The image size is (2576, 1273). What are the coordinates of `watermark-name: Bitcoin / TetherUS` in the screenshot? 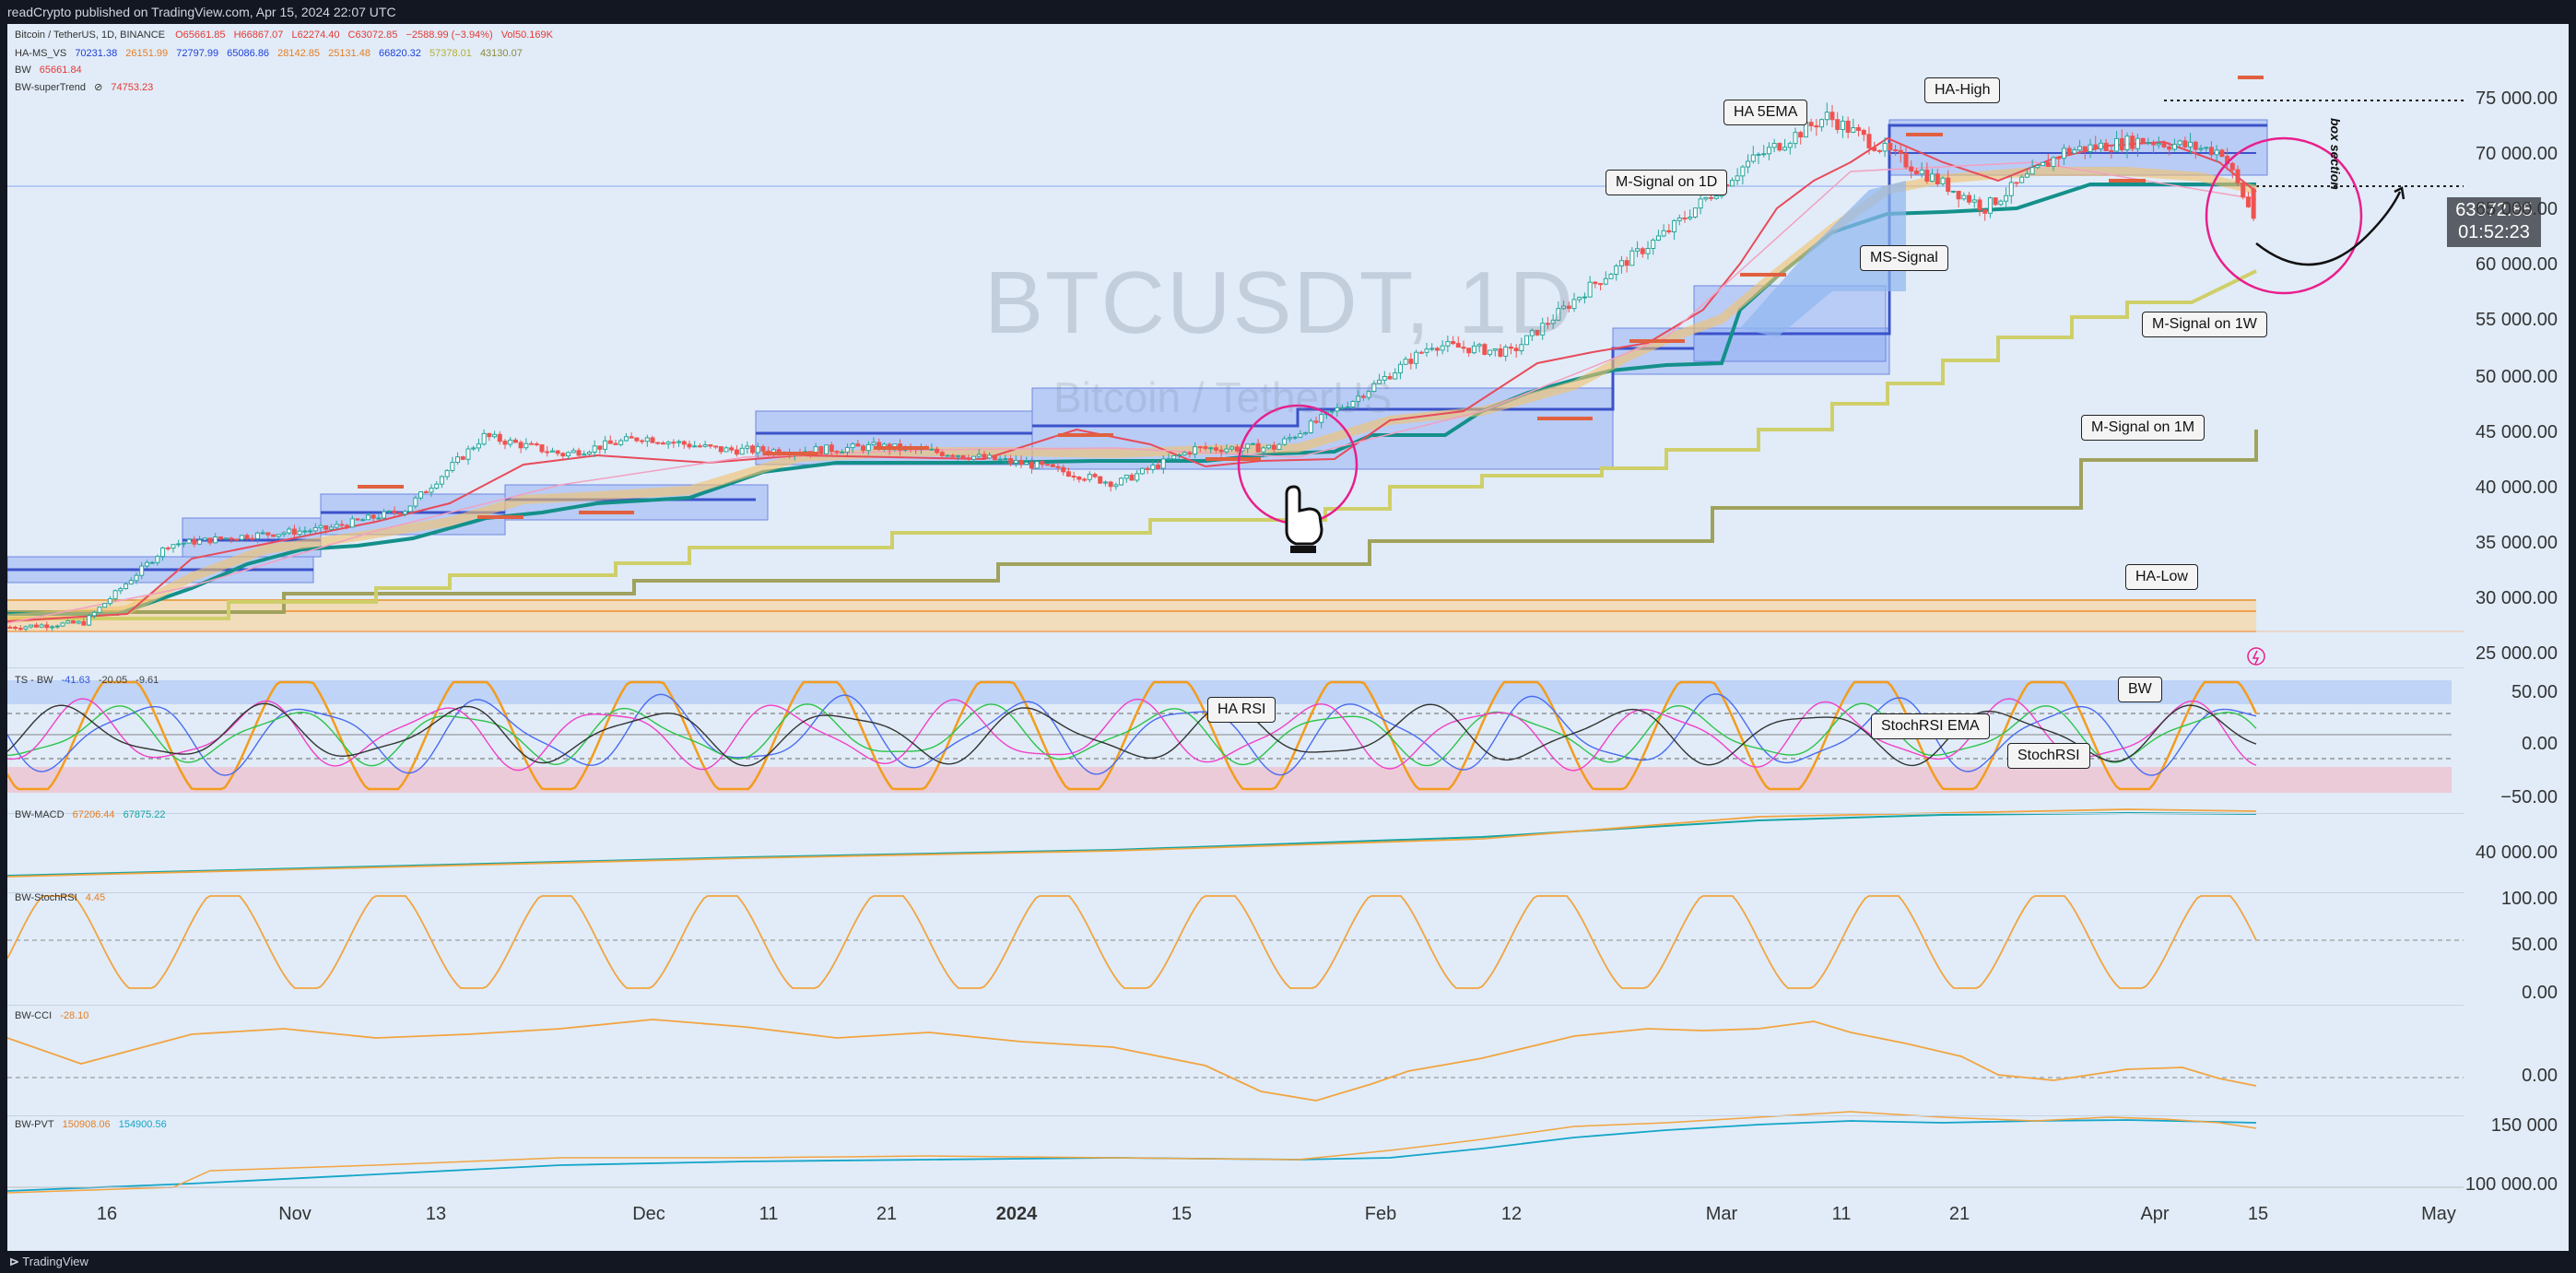 It's located at (1223, 397).